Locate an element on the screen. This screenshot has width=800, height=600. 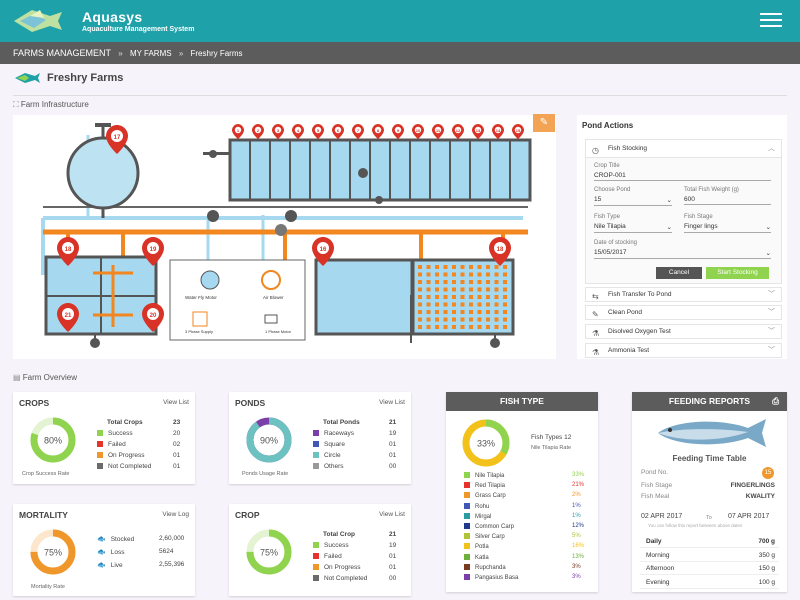
fish-icon is located at coordinates (27, 78).